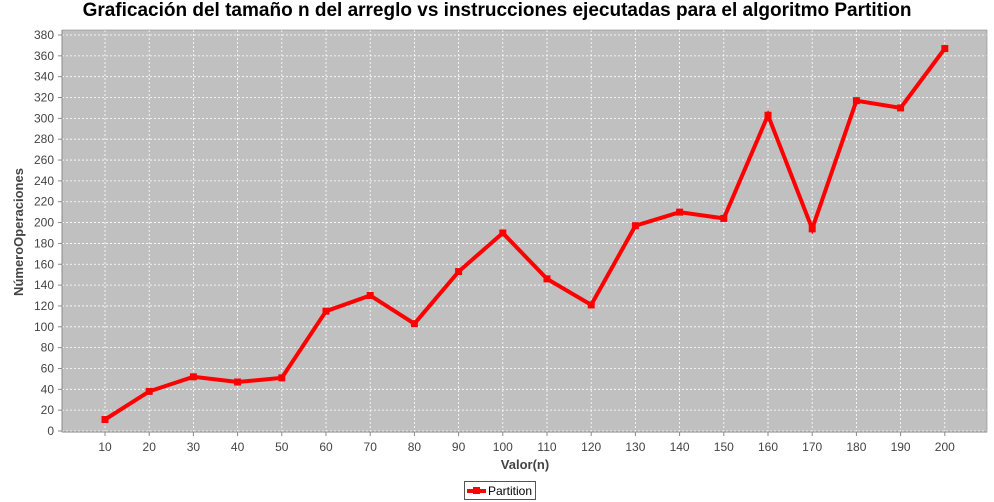  I want to click on x-tick-label: 70, so click(371, 447).